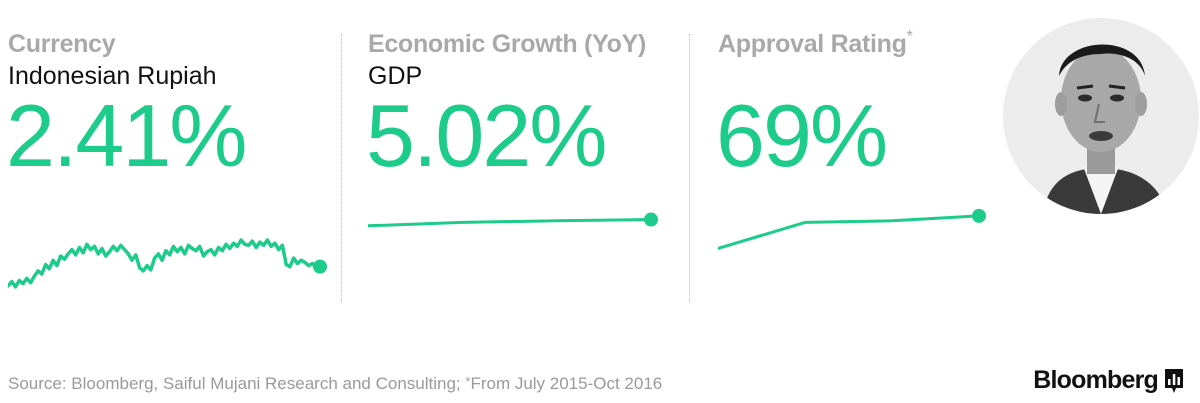  Describe the element at coordinates (165, 263) in the screenshot. I see `currency-series-line` at that location.